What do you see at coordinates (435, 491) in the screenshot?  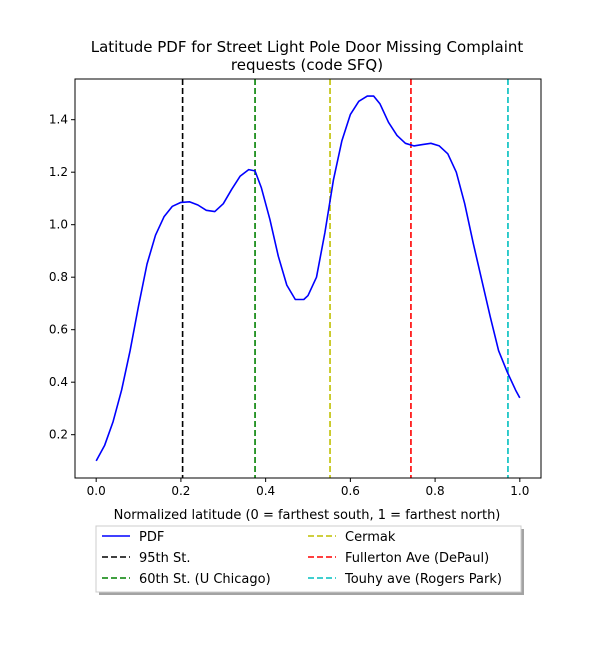 I see `x-tick-label-4: 0.8` at bounding box center [435, 491].